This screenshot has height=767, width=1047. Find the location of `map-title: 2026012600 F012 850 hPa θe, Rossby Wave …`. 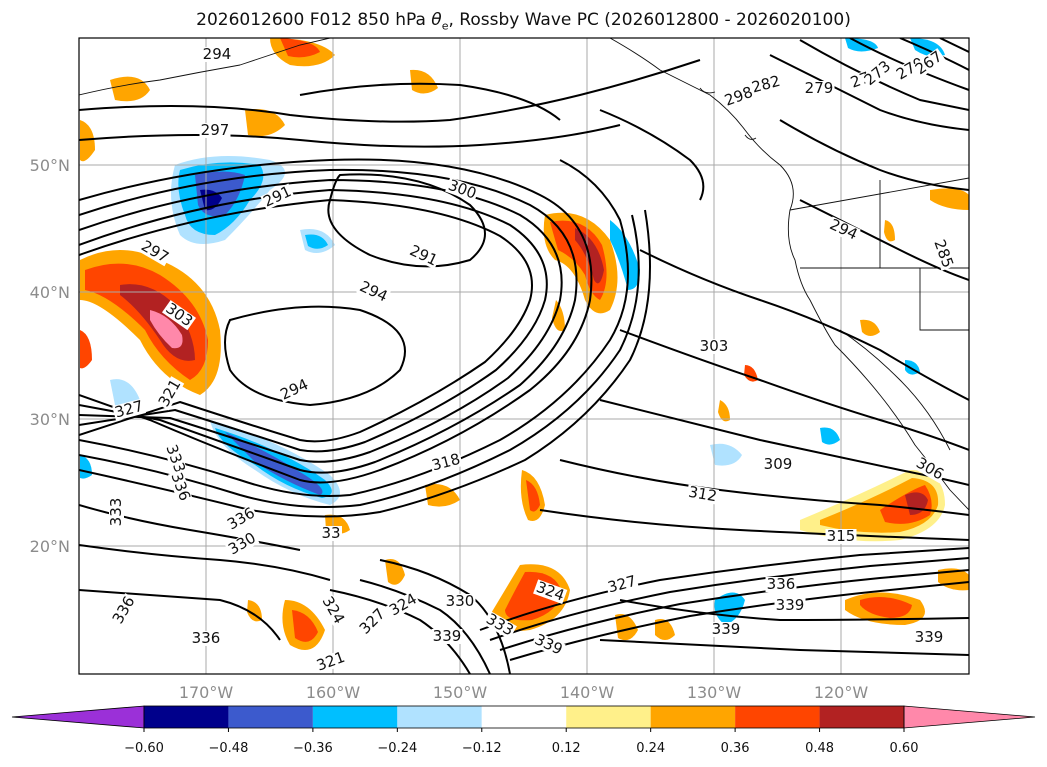

map-title: 2026012600 F012 850 hPa θe, Rossby Wave … is located at coordinates (523, 21).